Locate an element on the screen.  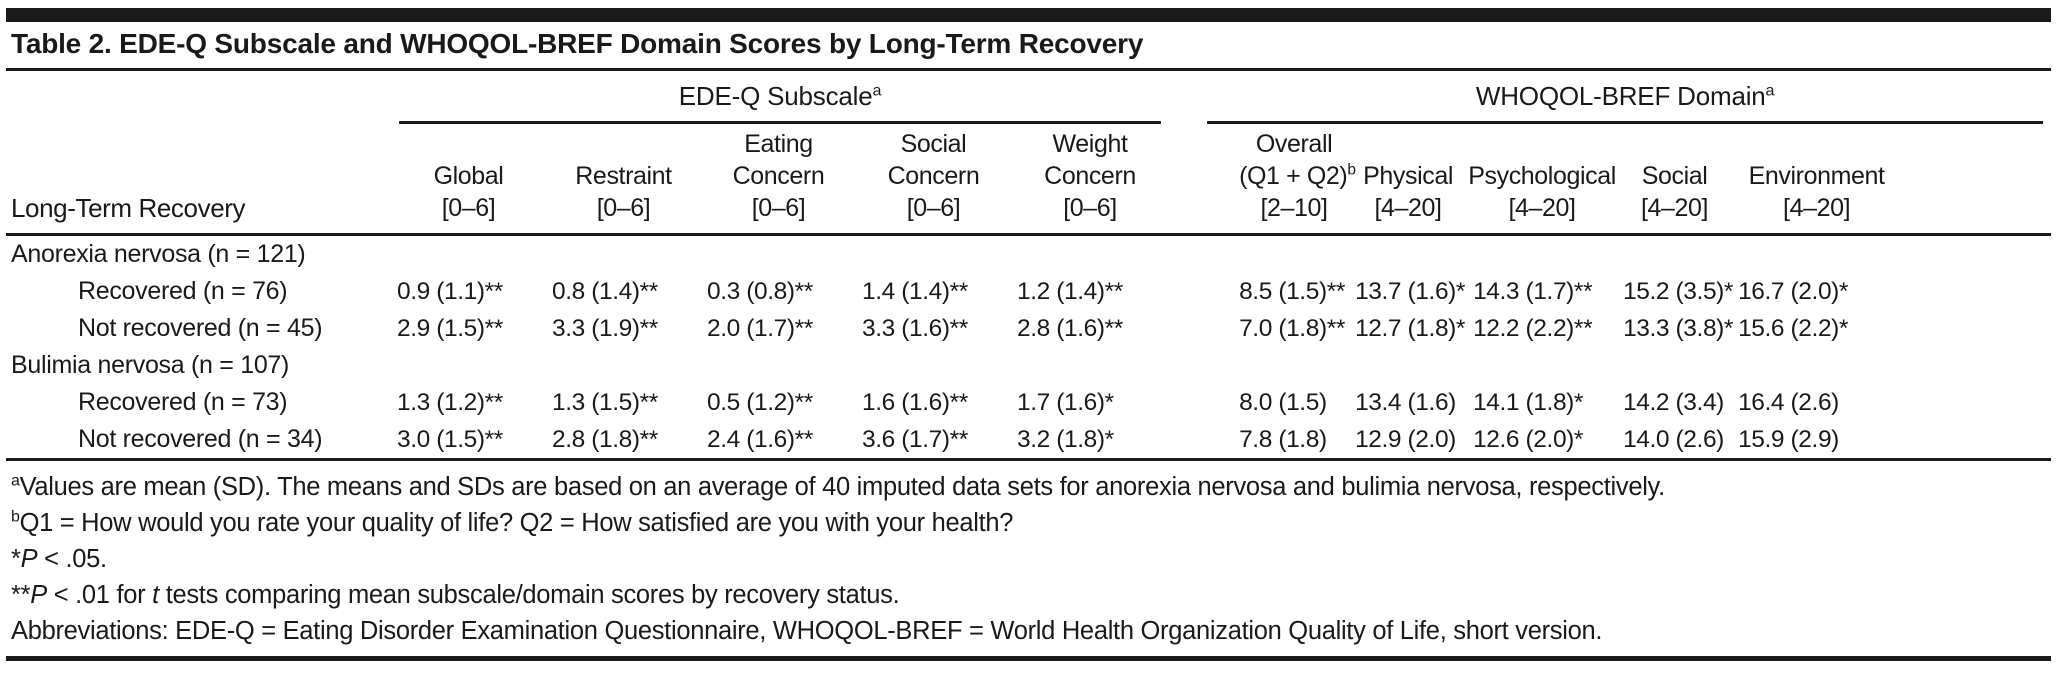
table-cell-overall: 7.0 (1.8)** is located at coordinates (1292, 328).